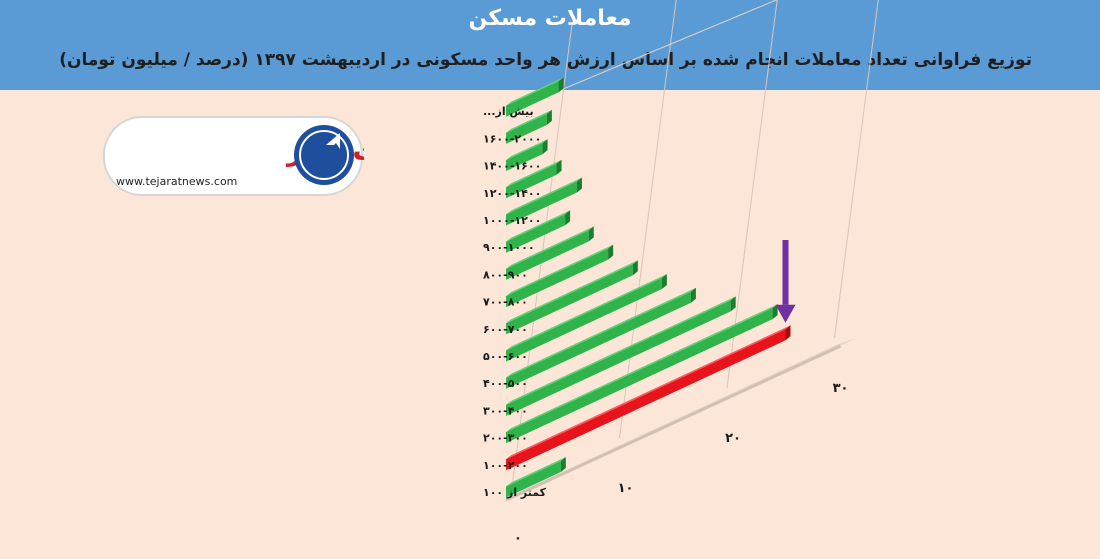 This screenshot has height=559, width=1100. Describe the element at coordinates (509, 247) in the screenshot. I see `category-label-9: ۹۰۰-۱۰۰۰` at that location.